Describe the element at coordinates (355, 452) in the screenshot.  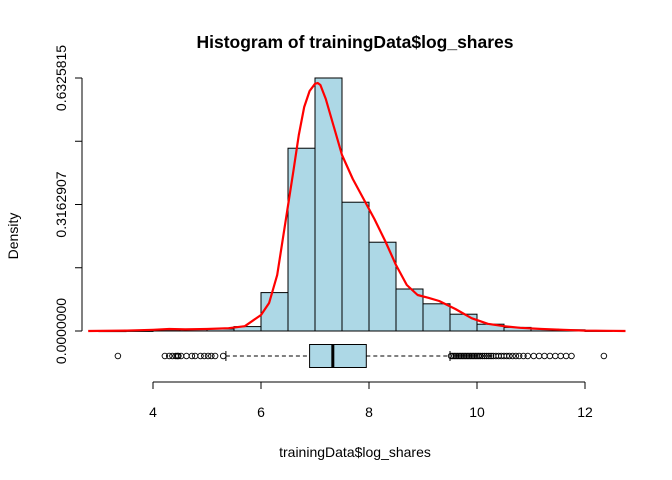
I see `x-axis-label: trainingData$log_shares` at that location.